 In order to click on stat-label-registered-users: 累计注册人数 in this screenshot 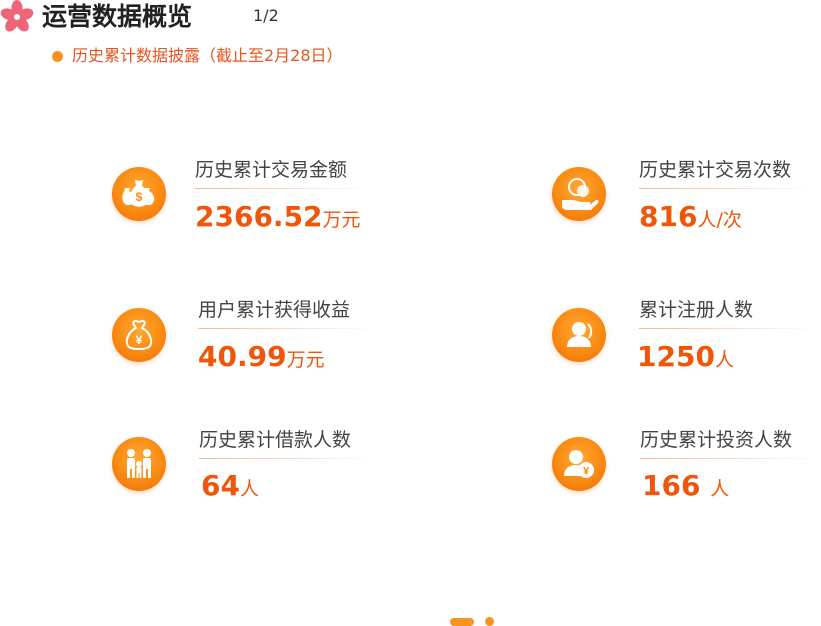, I will do `click(696, 310)`.